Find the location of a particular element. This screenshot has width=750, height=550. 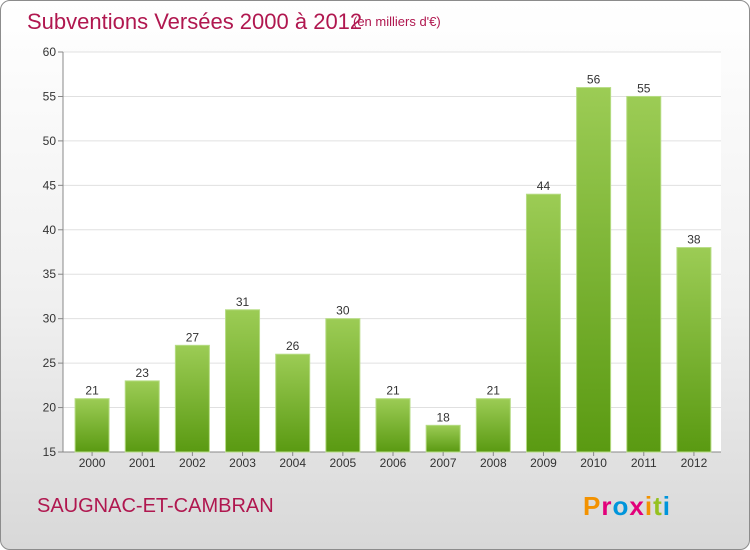

bar-value-label: 23 is located at coordinates (143, 373).